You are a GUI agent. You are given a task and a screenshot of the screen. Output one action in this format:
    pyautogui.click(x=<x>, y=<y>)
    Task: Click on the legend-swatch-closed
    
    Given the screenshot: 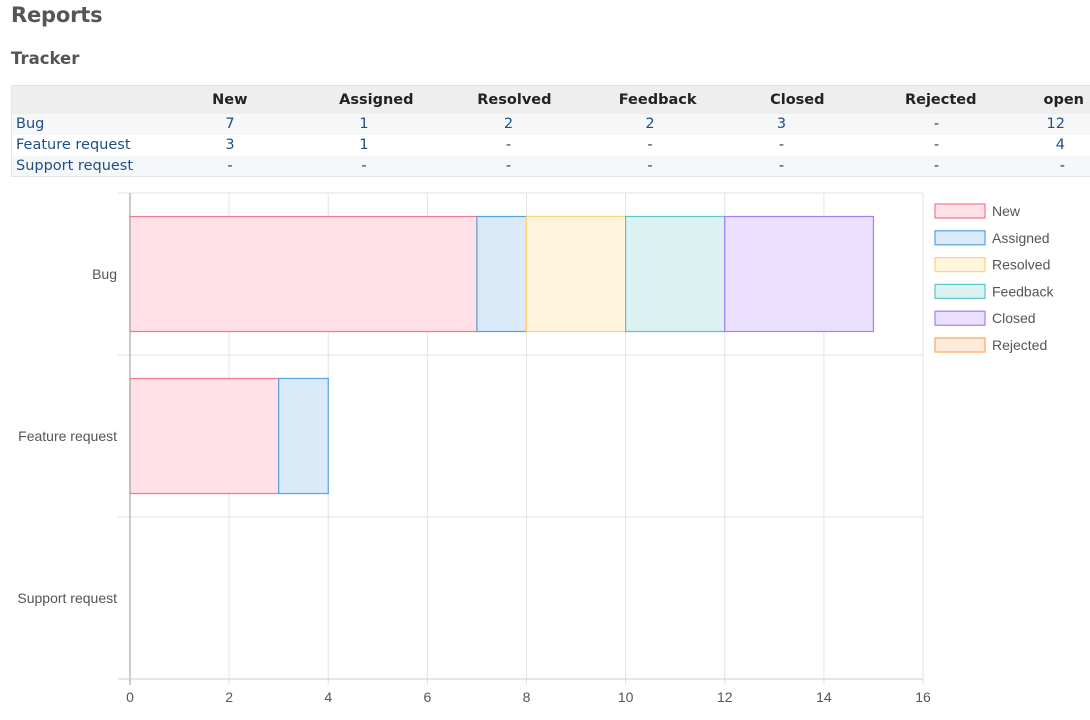 What is the action you would take?
    pyautogui.click(x=960, y=318)
    